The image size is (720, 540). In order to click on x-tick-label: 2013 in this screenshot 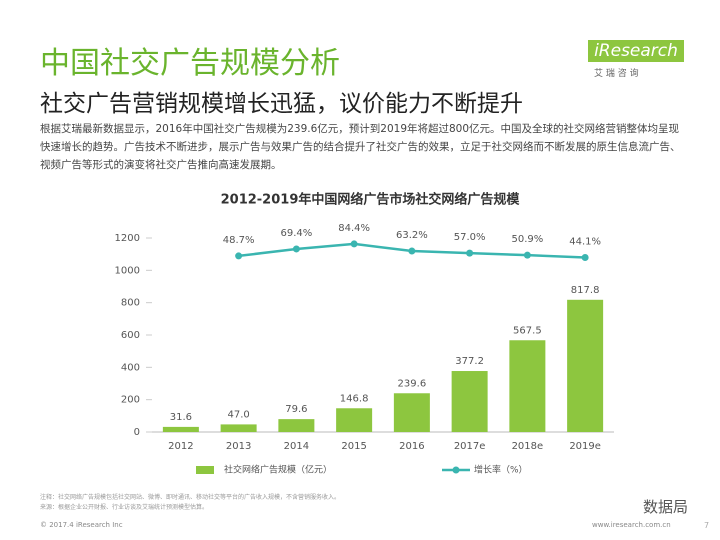, I will do `click(238, 446)`.